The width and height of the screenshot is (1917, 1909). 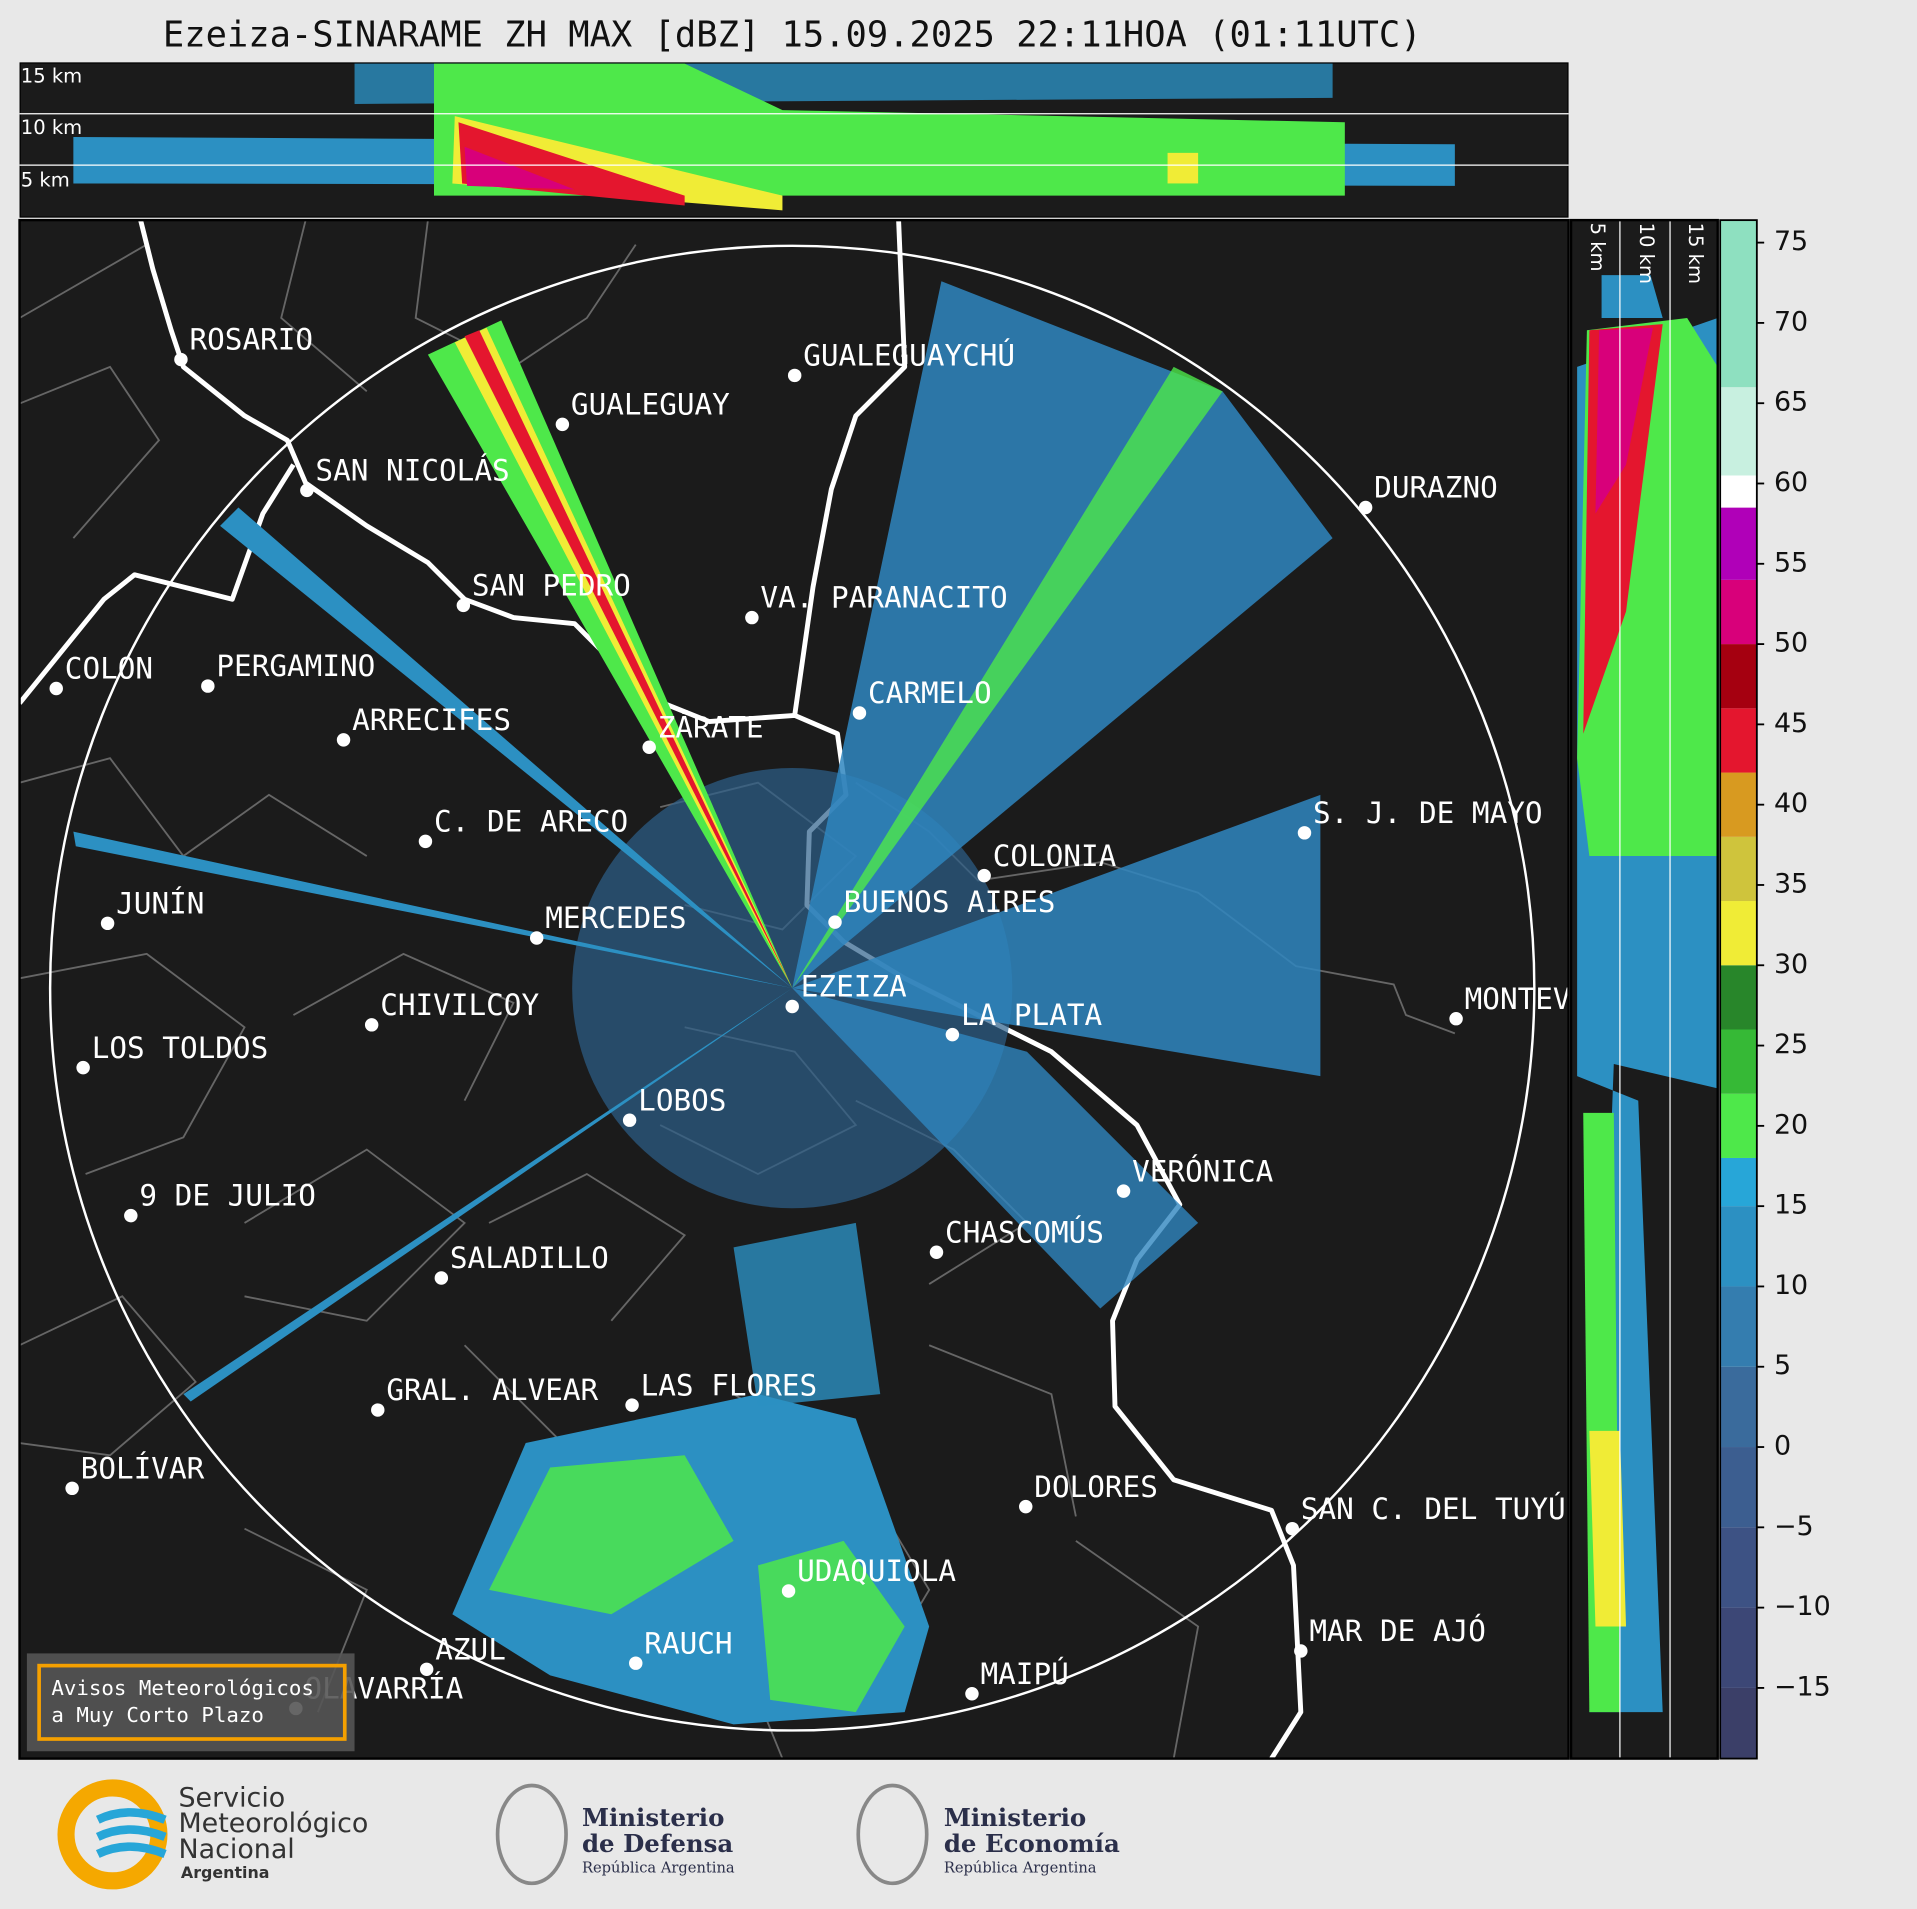 What do you see at coordinates (650, 405) in the screenshot?
I see `city-label: GUALEGUAY` at bounding box center [650, 405].